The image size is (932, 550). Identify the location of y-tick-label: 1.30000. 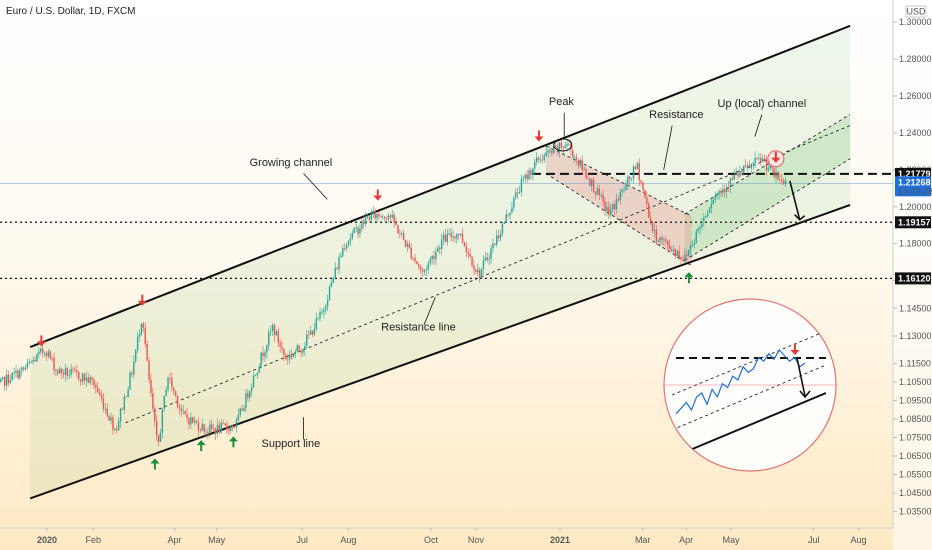
(915, 22).